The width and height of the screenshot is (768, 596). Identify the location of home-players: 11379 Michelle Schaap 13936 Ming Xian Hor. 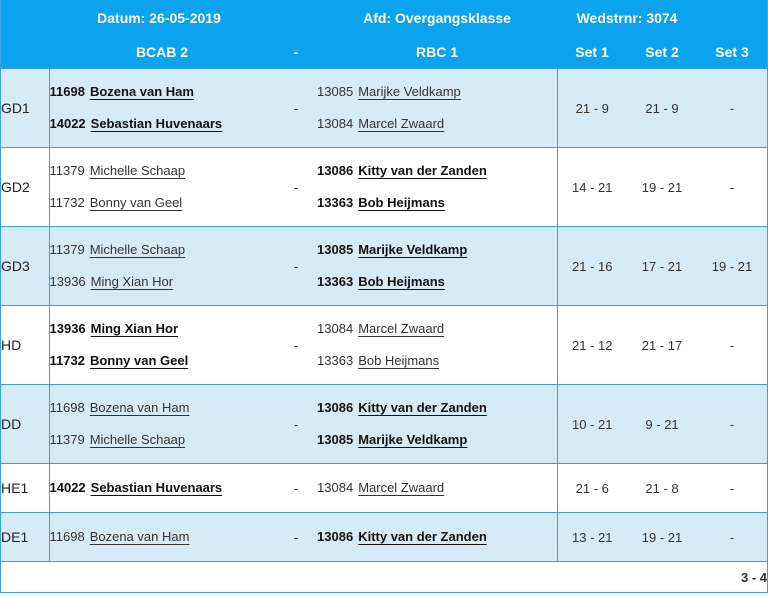
(162, 266).